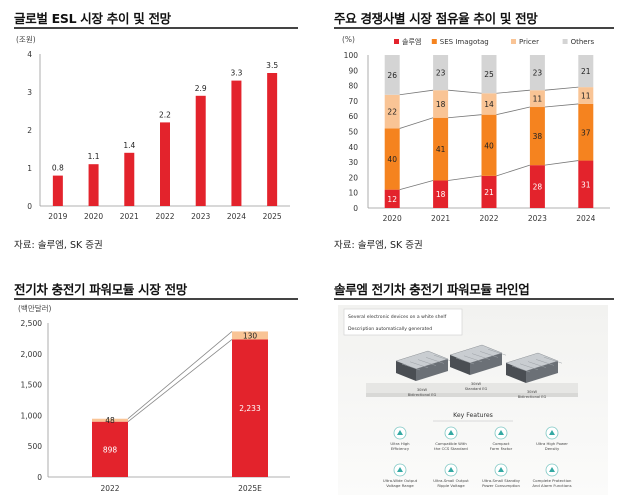 This screenshot has width=623, height=499. What do you see at coordinates (58, 245) in the screenshot?
I see `source-note: 자료: 솔루엠, SK 증권` at bounding box center [58, 245].